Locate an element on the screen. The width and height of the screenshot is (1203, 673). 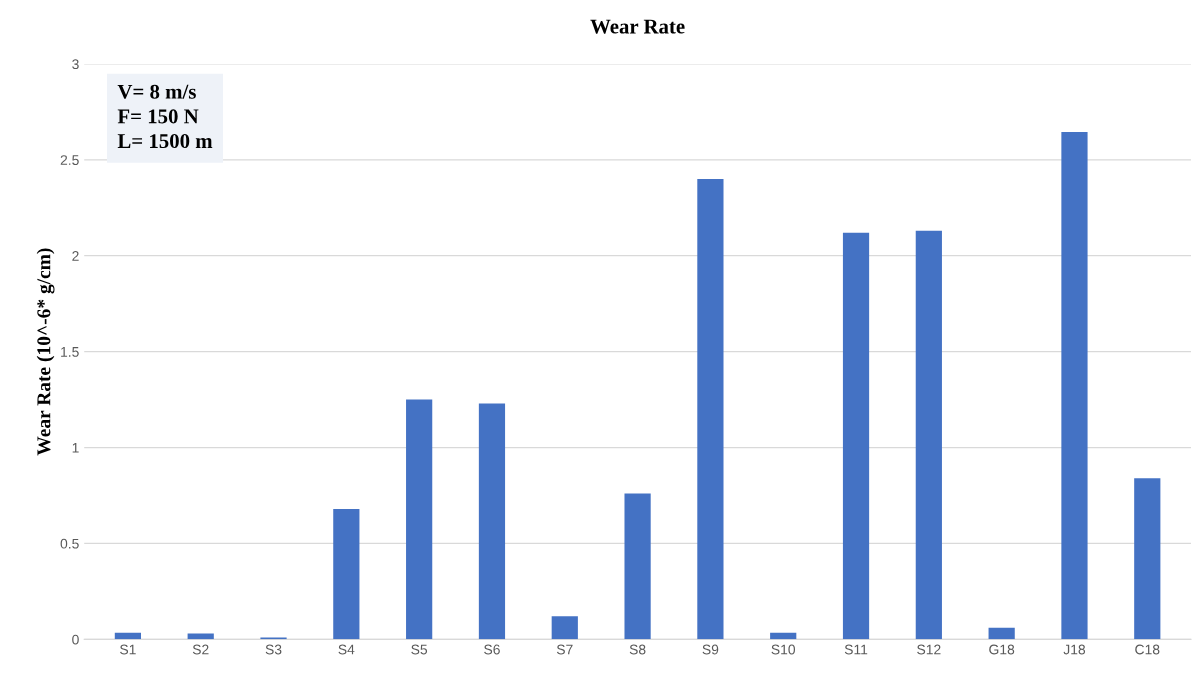
x-tick-label: S2 is located at coordinates (200, 649).